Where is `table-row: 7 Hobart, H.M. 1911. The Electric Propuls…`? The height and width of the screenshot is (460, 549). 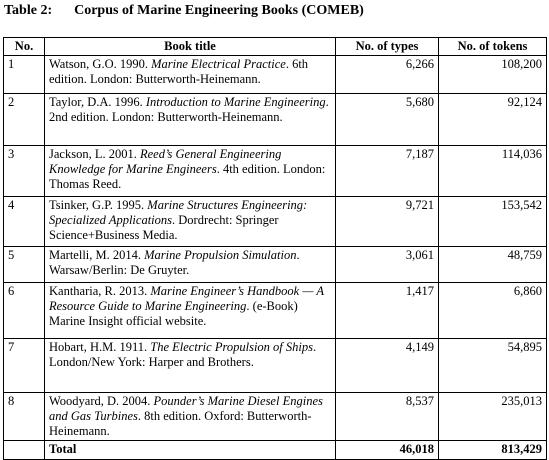
table-row: 7 Hobart, H.M. 1911. The Electric Propuls… is located at coordinates (275, 365).